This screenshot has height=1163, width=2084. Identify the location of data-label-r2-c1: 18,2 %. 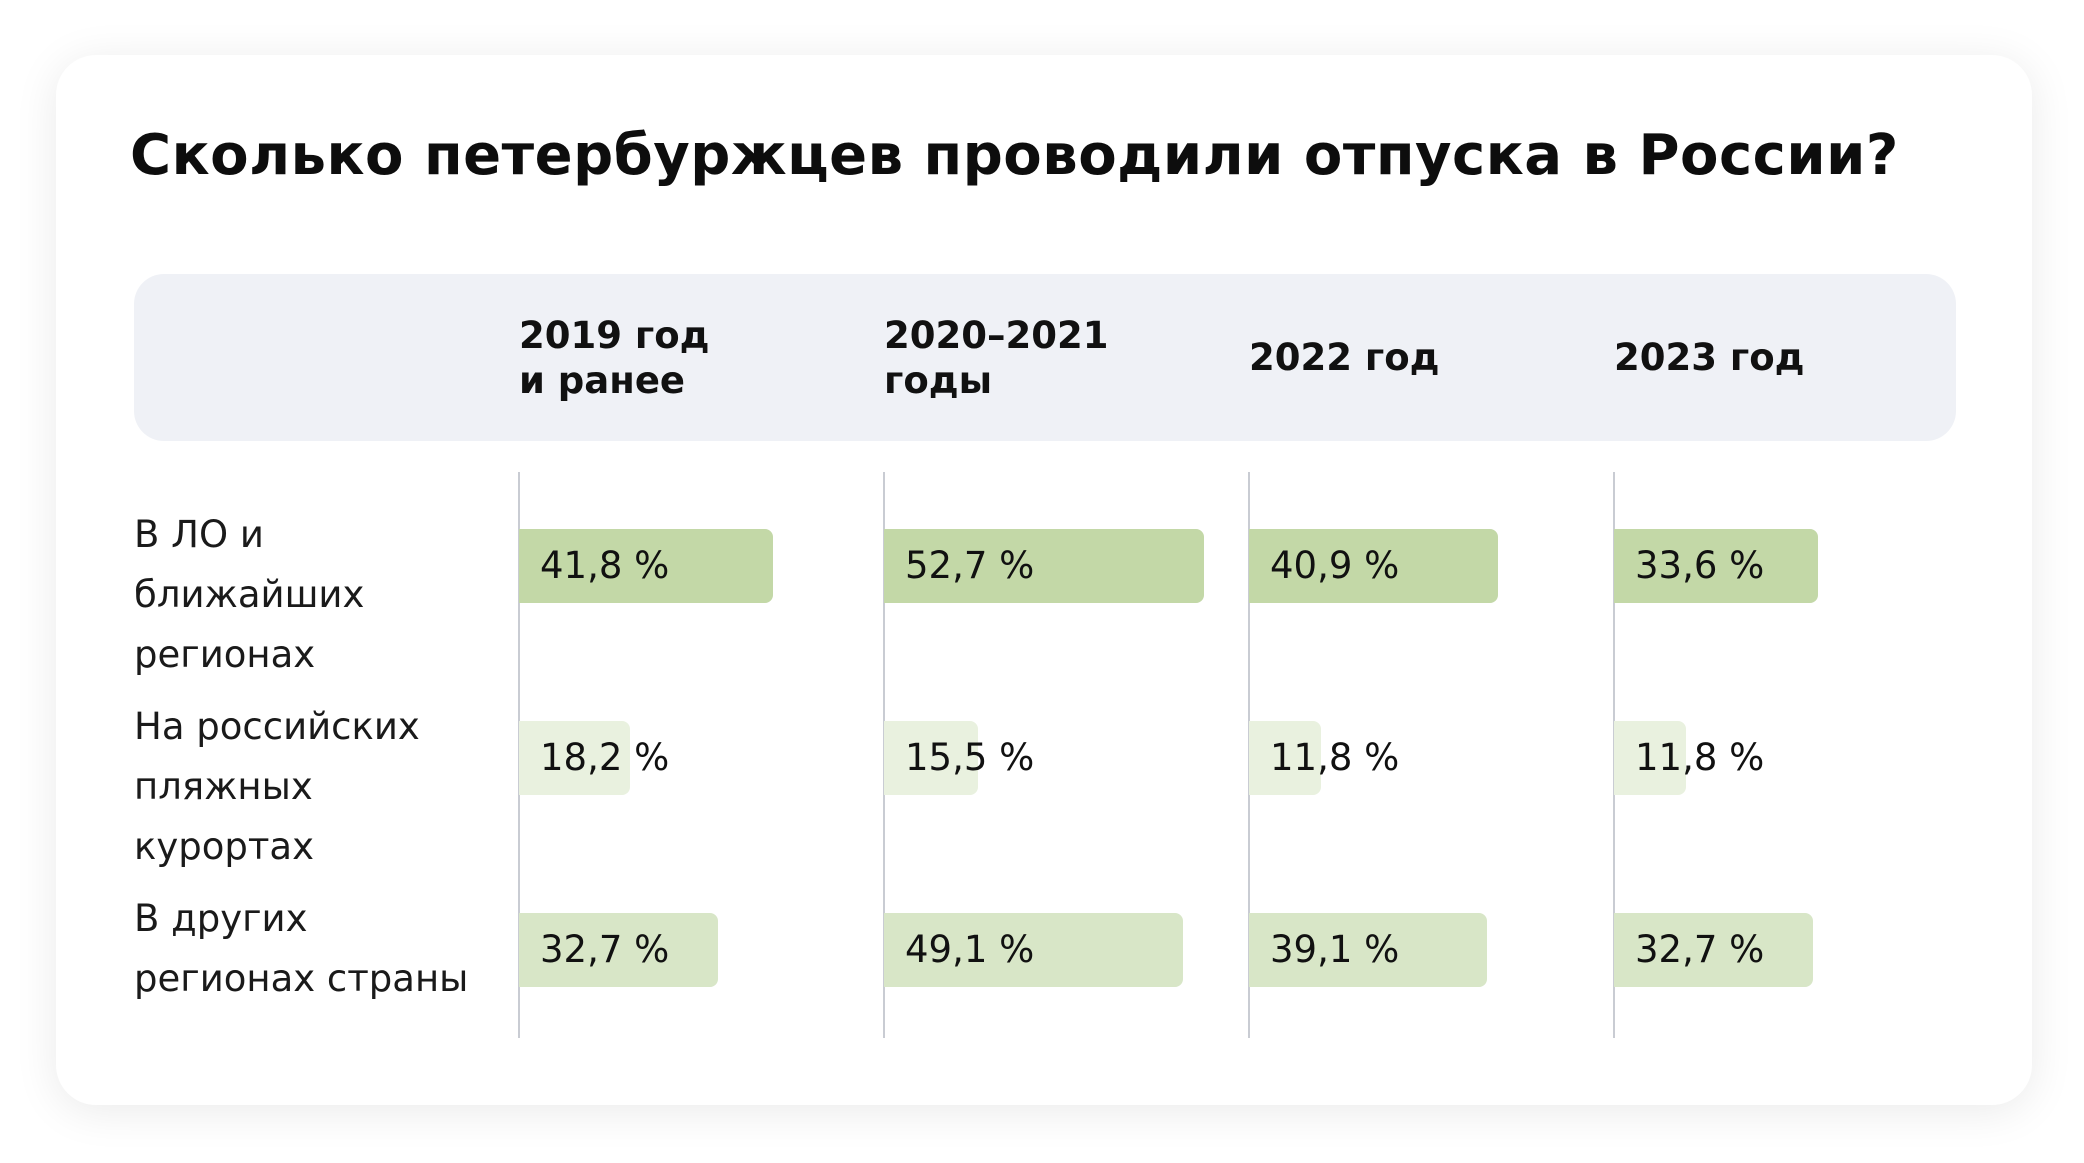
(605, 757).